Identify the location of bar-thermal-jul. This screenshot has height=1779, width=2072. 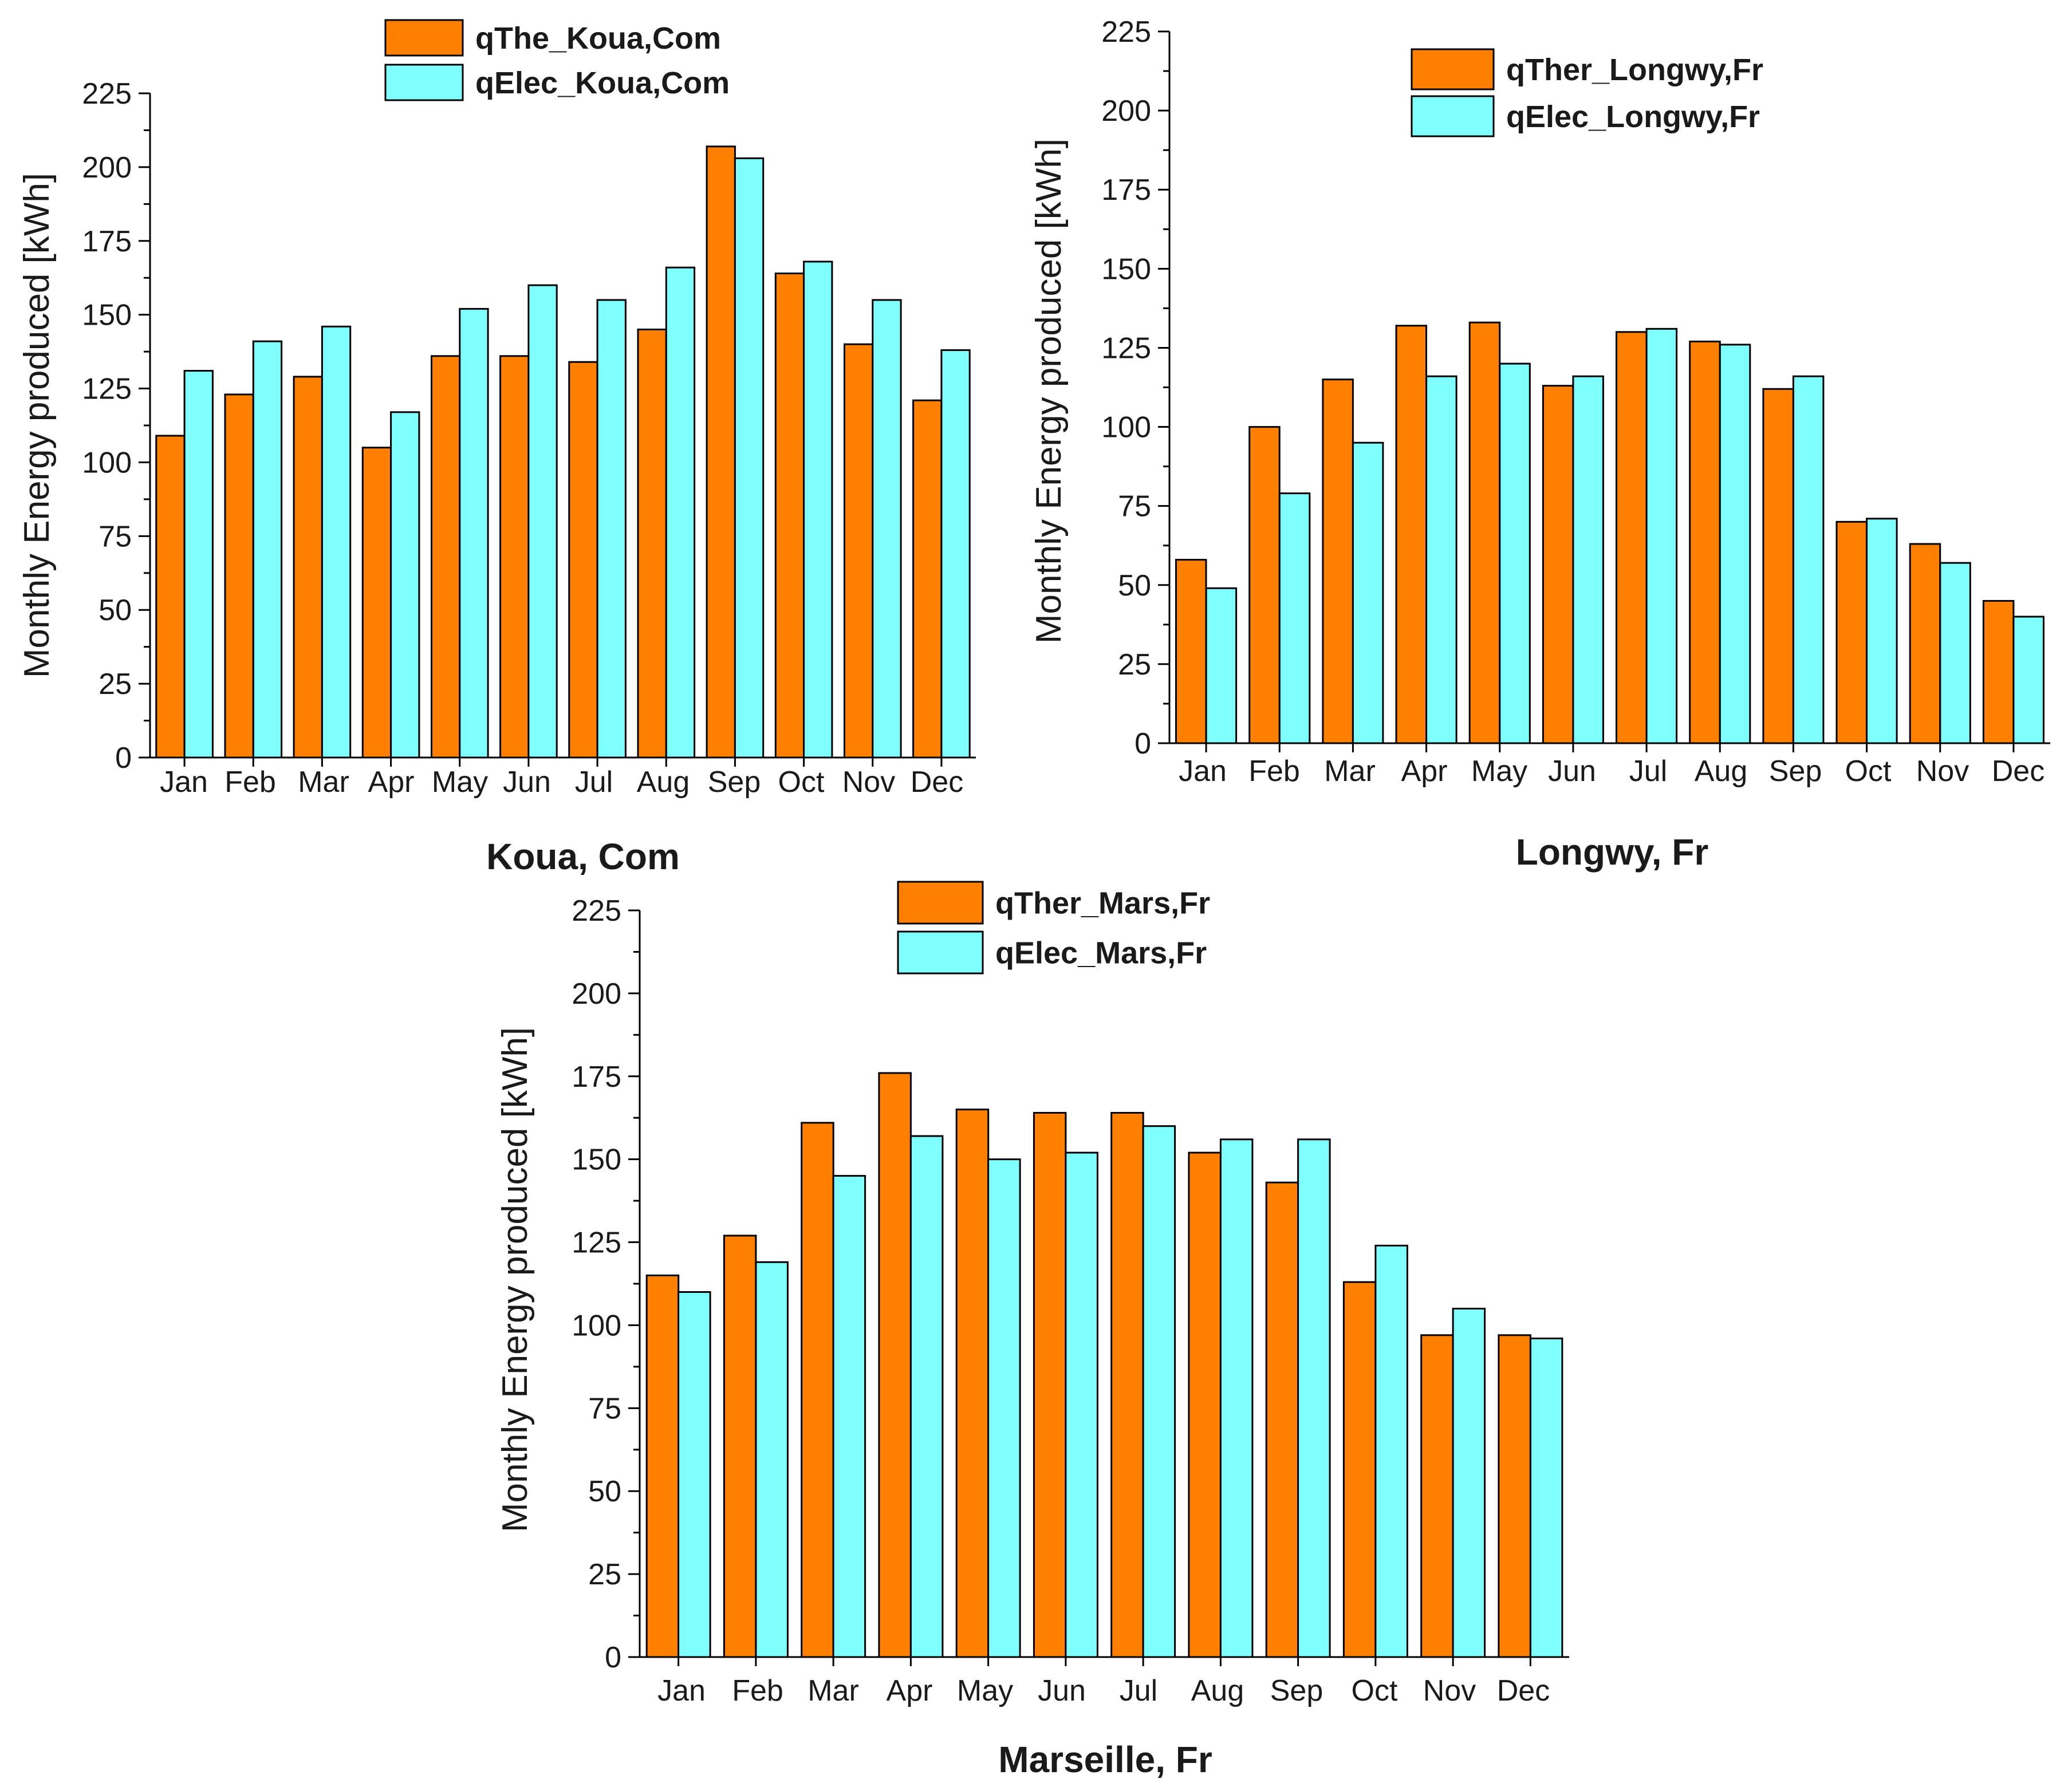
(1127, 1385).